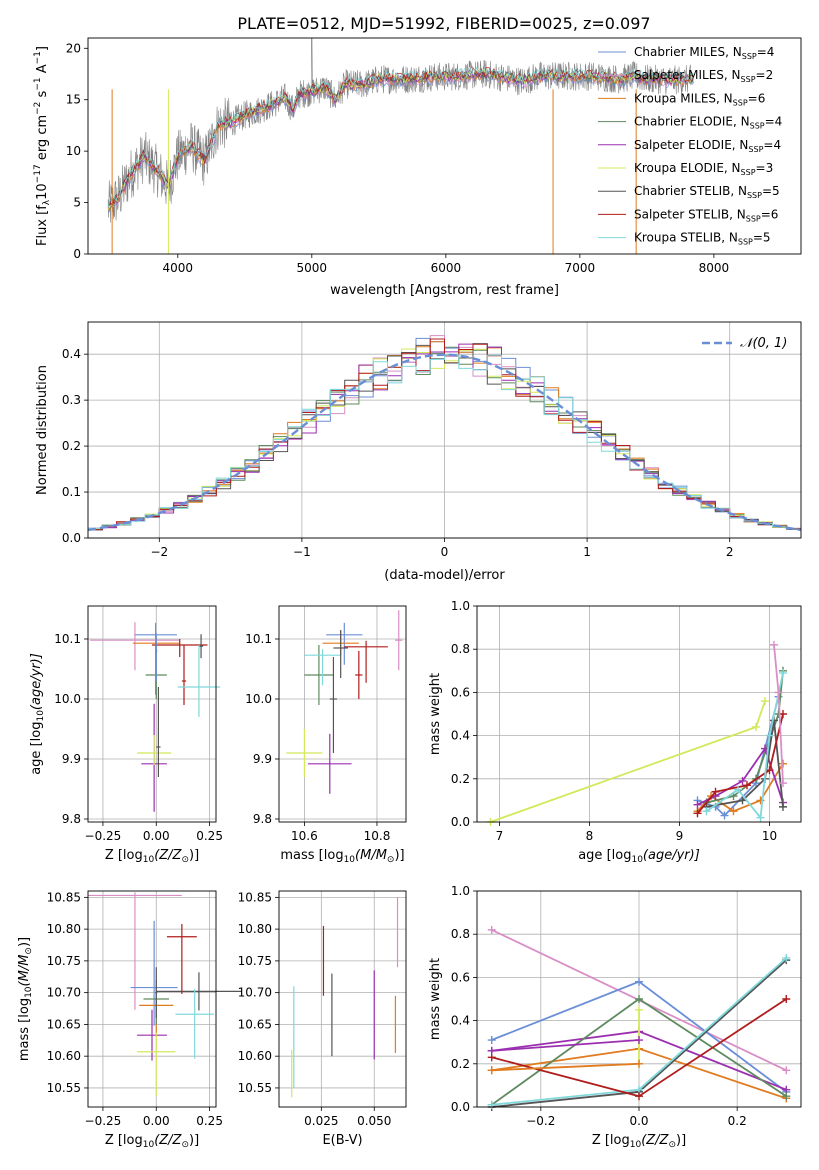  I want to click on x-tick-label: 0, so click(445, 552).